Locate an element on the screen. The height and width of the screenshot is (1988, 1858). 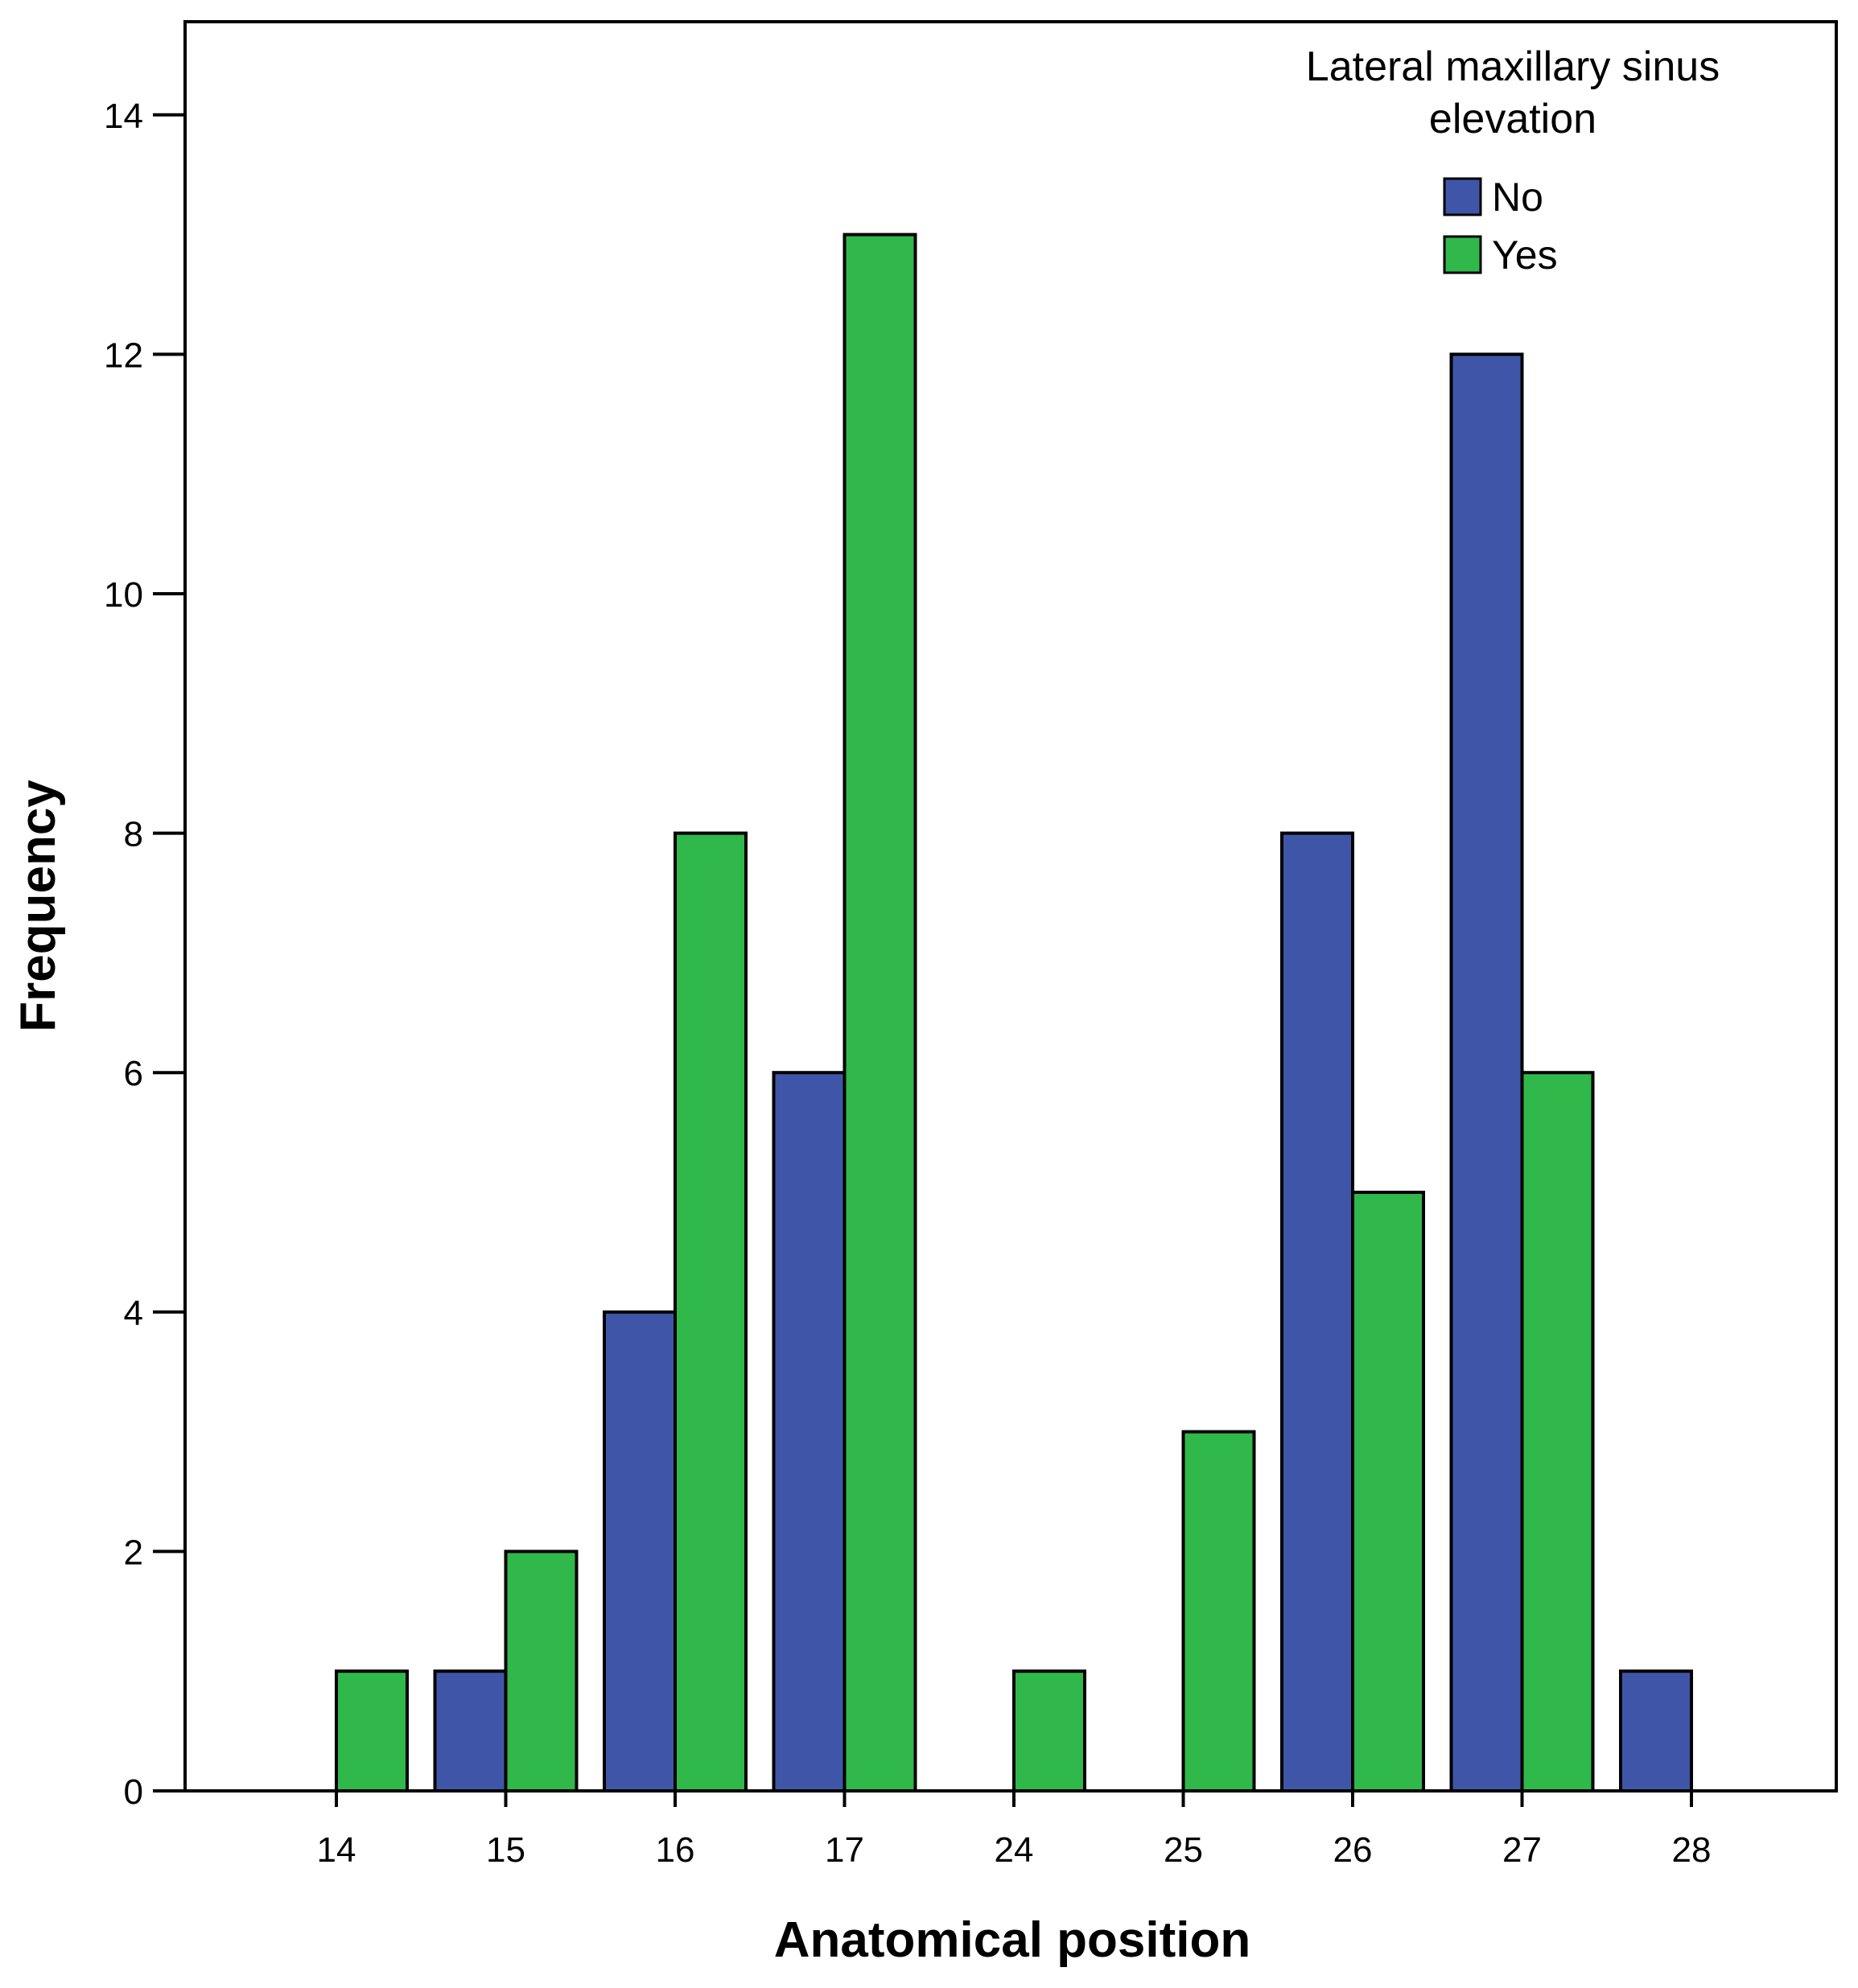
x-tick-label-28: 28 is located at coordinates (1692, 1850).